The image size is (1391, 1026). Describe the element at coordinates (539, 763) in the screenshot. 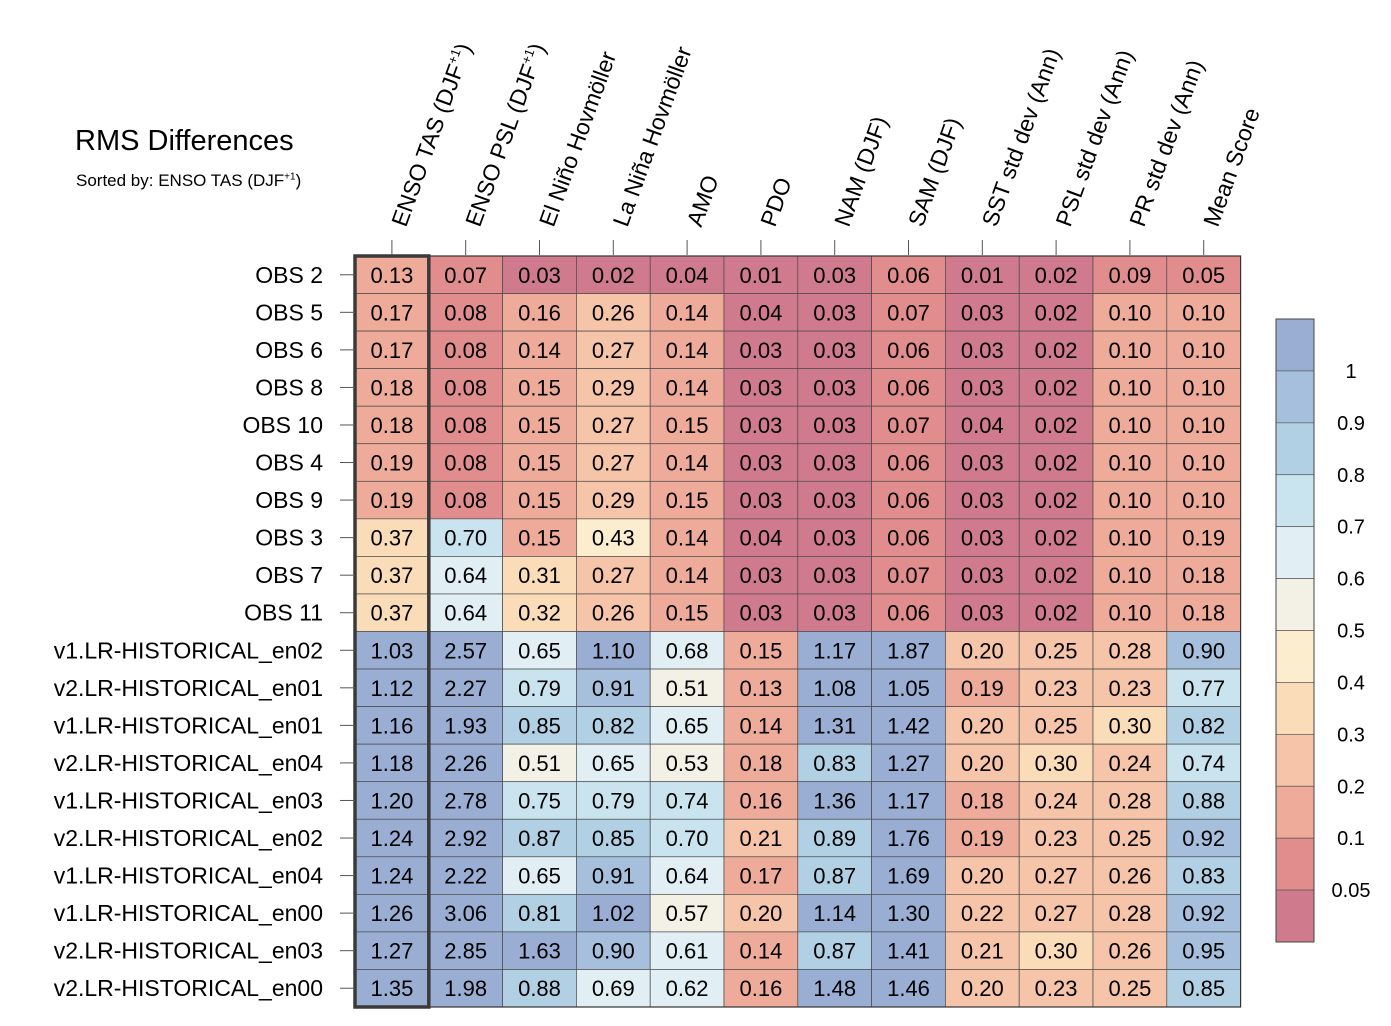

I see `cell-value: 0.51` at that location.